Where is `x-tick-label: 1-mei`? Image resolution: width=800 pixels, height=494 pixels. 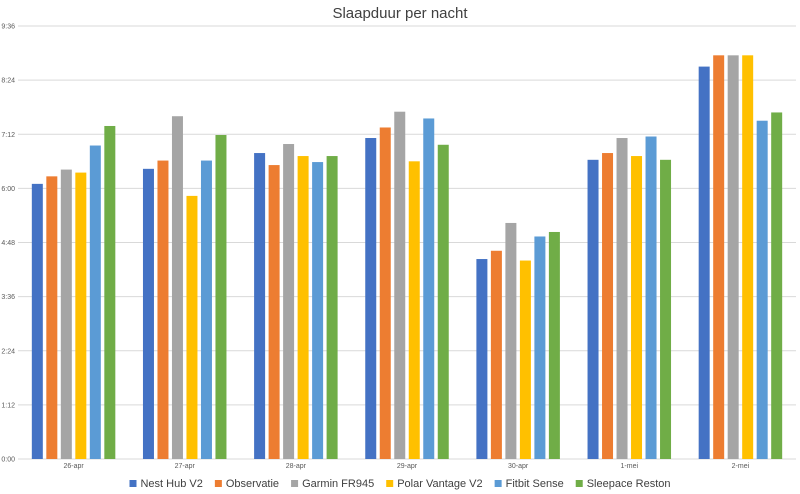 x-tick-label: 1-mei is located at coordinates (630, 466).